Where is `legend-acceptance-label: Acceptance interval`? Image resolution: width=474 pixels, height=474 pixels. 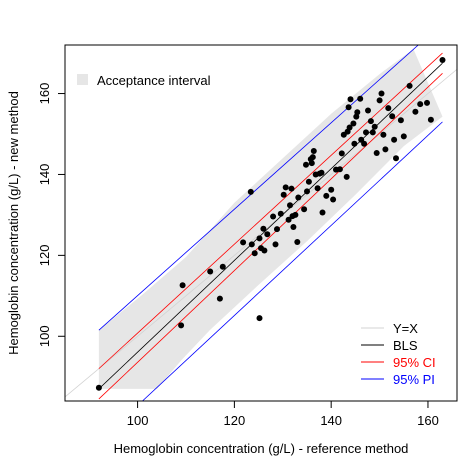
legend-acceptance-label: Acceptance interval is located at coordinates (154, 80).